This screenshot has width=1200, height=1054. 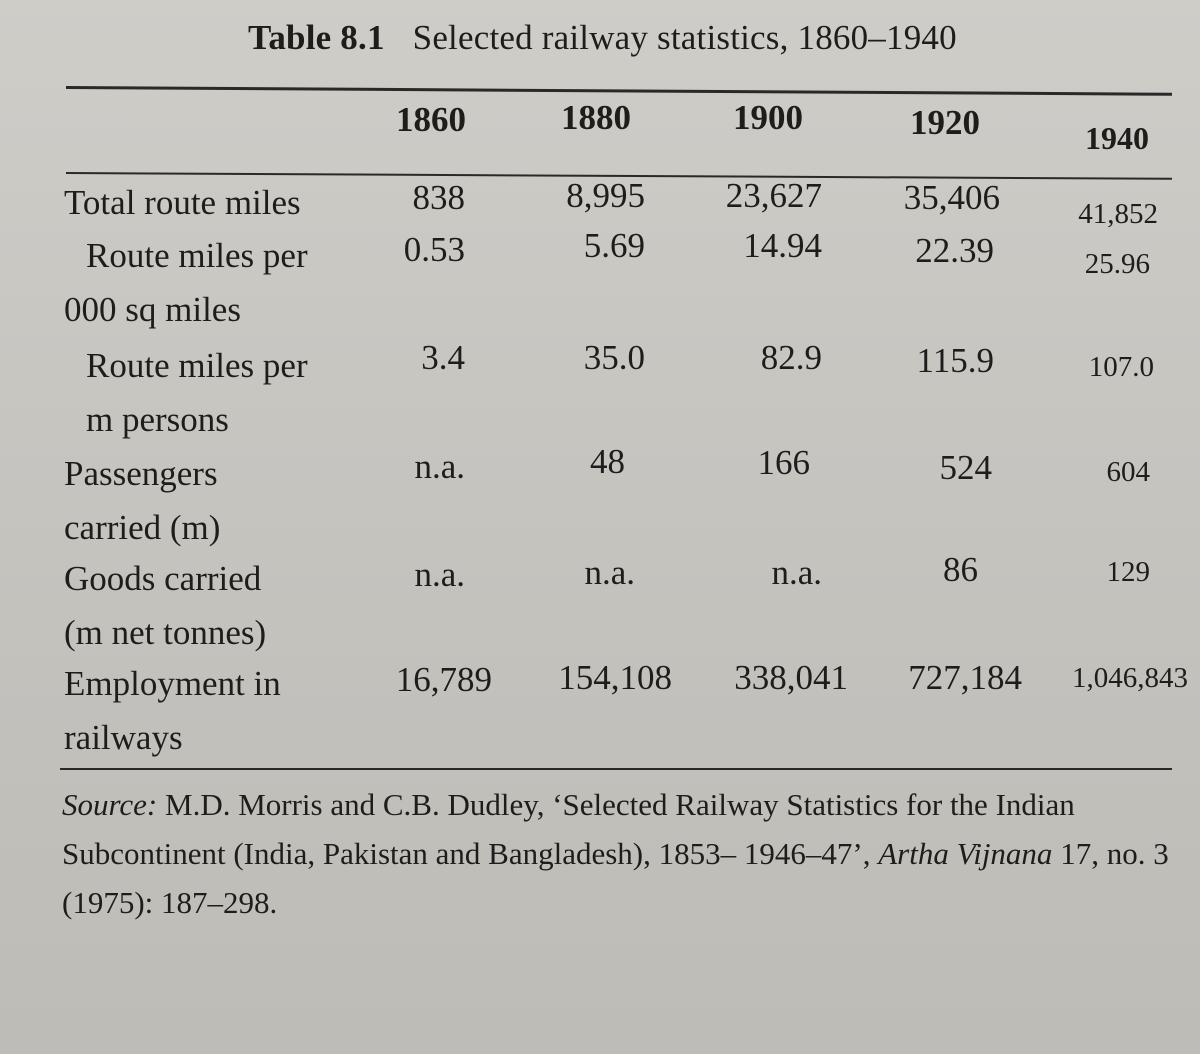 What do you see at coordinates (951, 197) in the screenshot?
I see `table-cell: 35,406` at bounding box center [951, 197].